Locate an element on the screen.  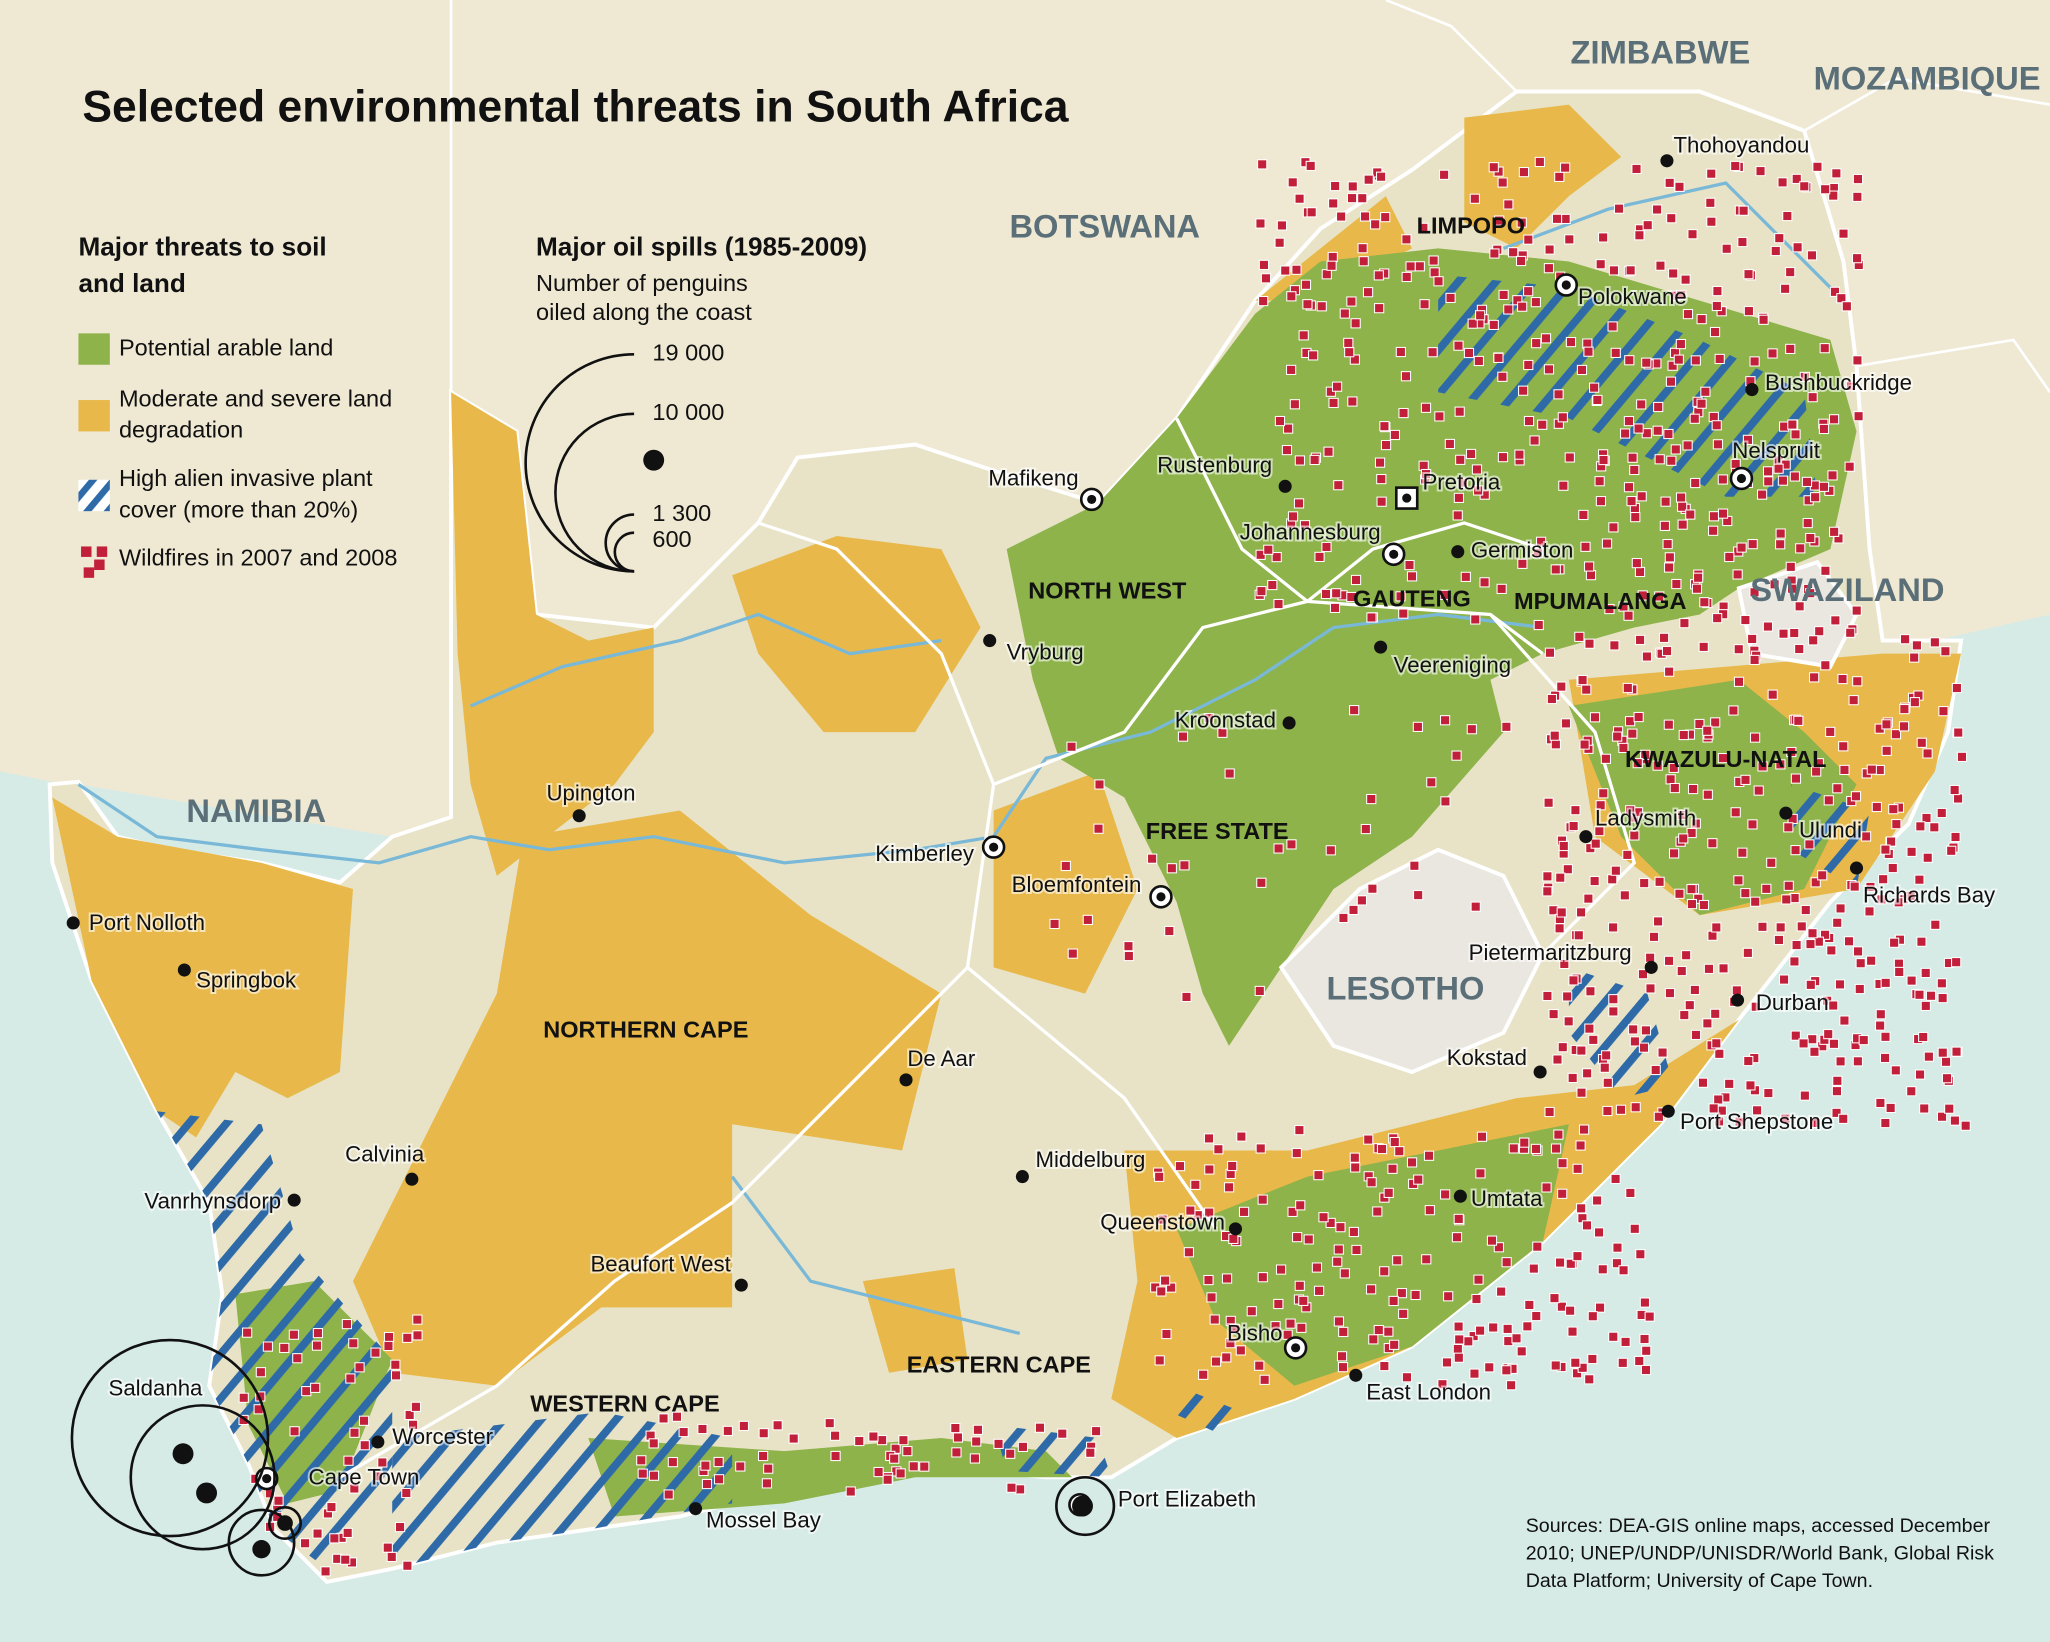
city-label: Cape Town is located at coordinates (364, 1476).